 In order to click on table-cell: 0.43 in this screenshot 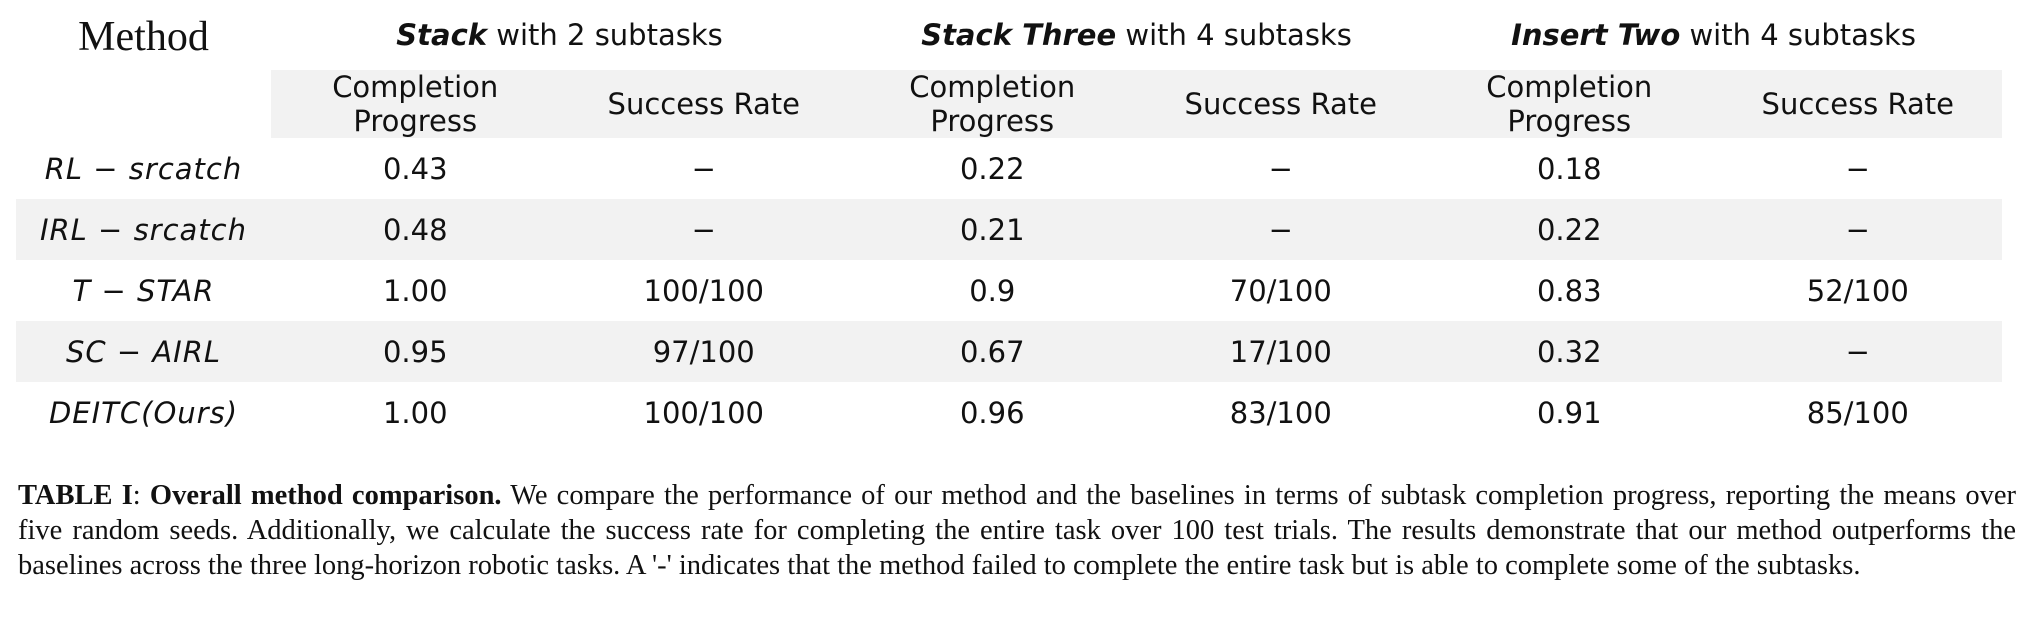, I will do `click(415, 168)`.